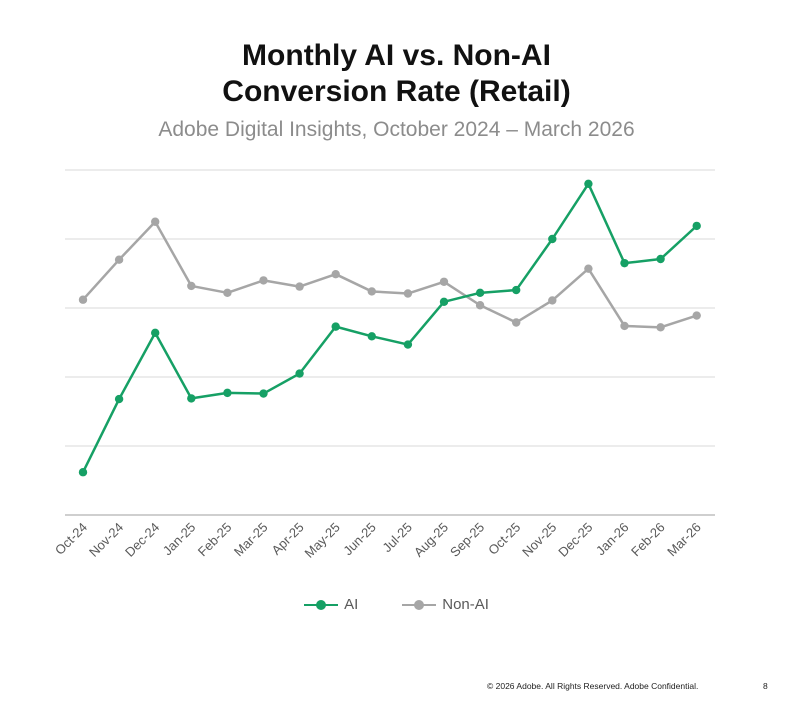 The image size is (793, 707). Describe the element at coordinates (419, 605) in the screenshot. I see `legend-swatch-non-ai` at that location.